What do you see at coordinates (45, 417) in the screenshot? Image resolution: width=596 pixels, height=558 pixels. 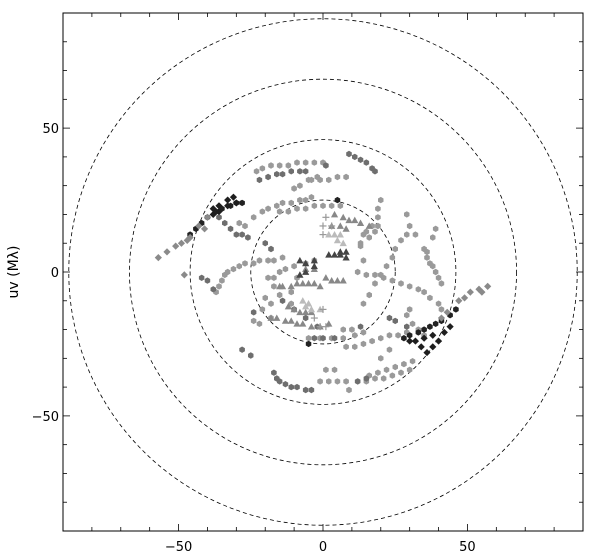 I see `y-tick-label: −50` at bounding box center [45, 417].